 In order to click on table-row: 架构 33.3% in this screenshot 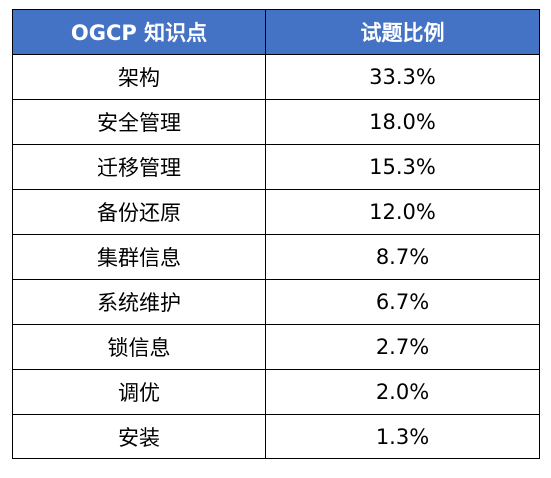, I will do `click(276, 77)`.